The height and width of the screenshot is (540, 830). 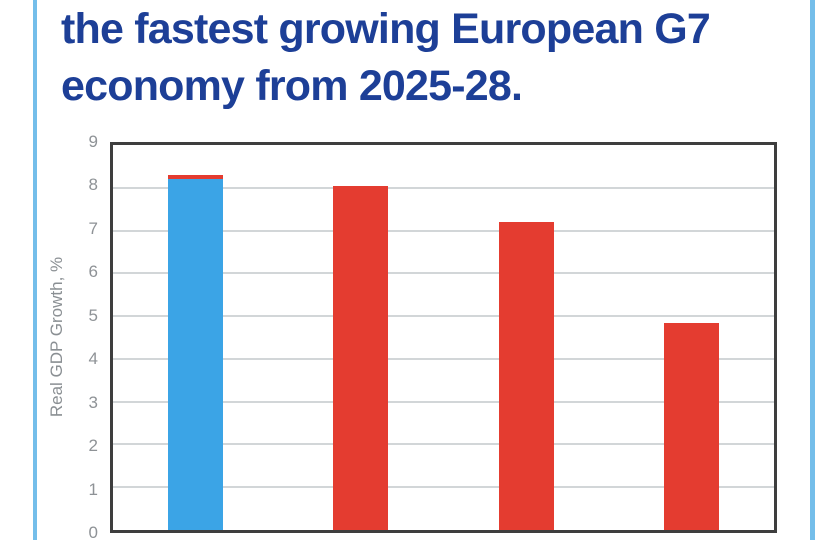 I want to click on bar-3-segment, so click(x=526, y=376).